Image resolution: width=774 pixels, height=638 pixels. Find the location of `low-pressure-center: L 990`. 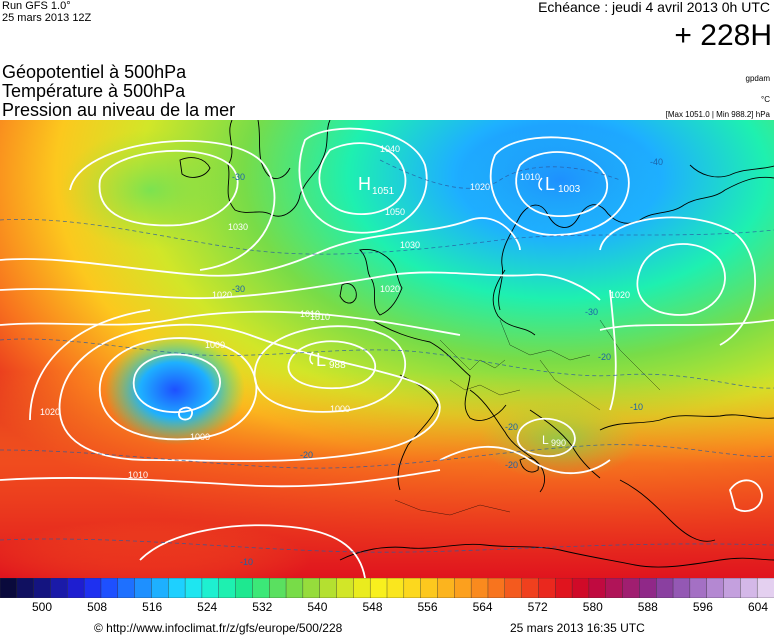

low-pressure-center: L 990 is located at coordinates (554, 440).